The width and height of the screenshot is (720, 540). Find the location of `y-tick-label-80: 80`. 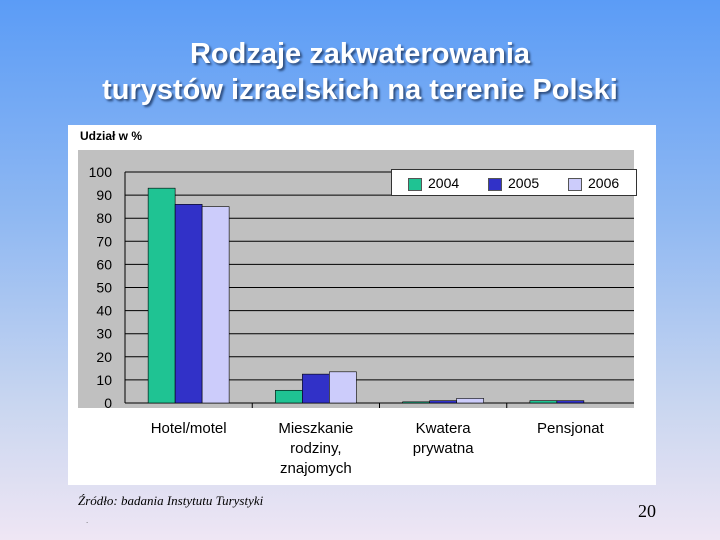

y-tick-label-80: 80 is located at coordinates (104, 218).